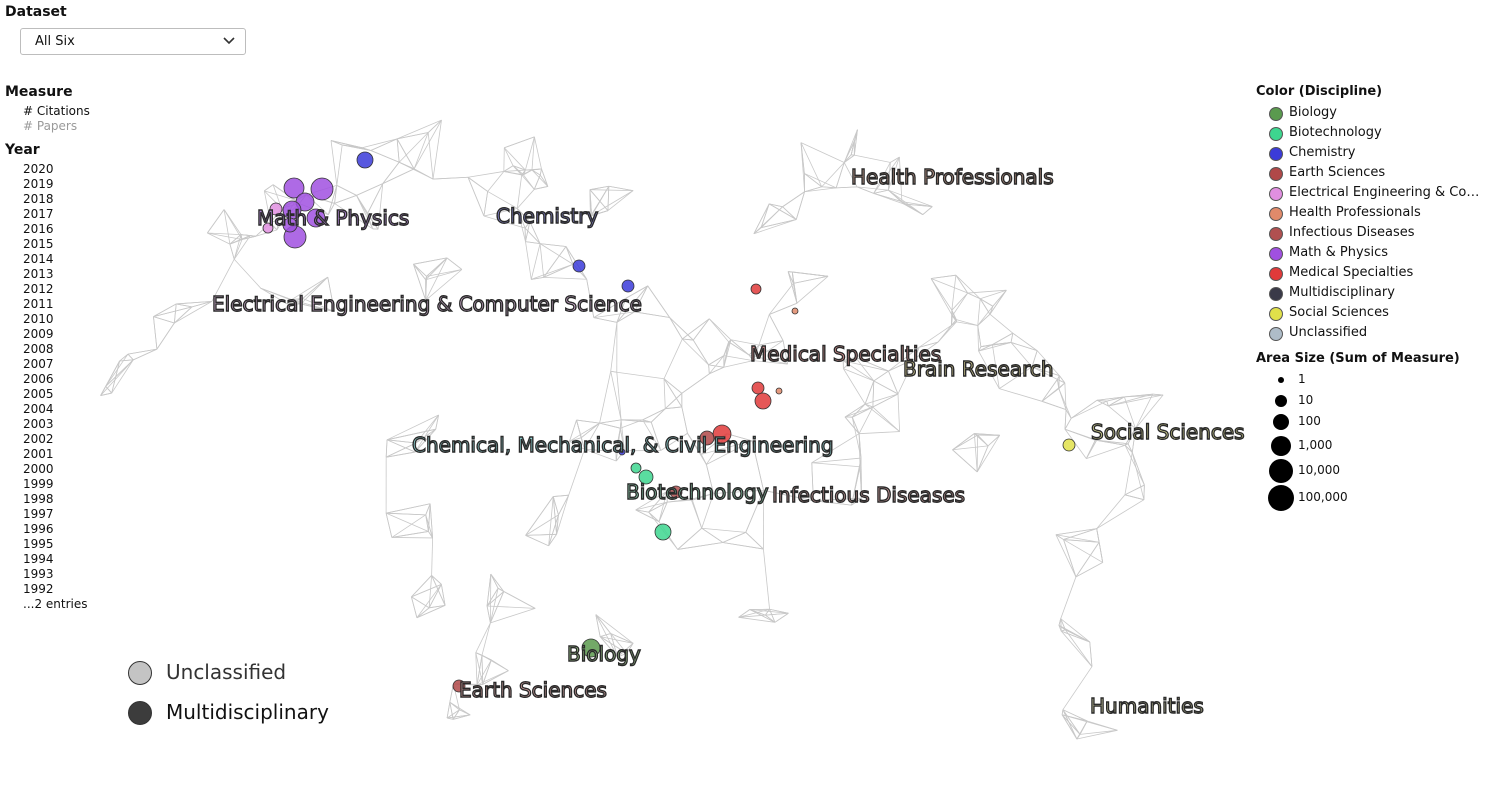 The width and height of the screenshot is (1490, 788). Describe the element at coordinates (1325, 294) in the screenshot. I see `color-legend-item: Multidisciplinary` at that location.